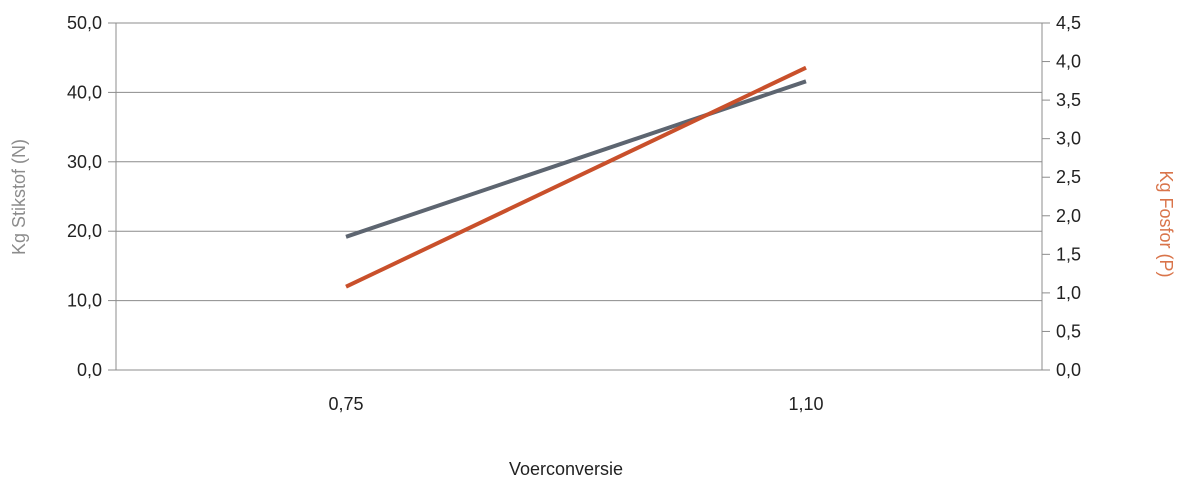 This screenshot has width=1184, height=477. Describe the element at coordinates (84, 92) in the screenshot. I see `left-tick-label: 40,0` at that location.